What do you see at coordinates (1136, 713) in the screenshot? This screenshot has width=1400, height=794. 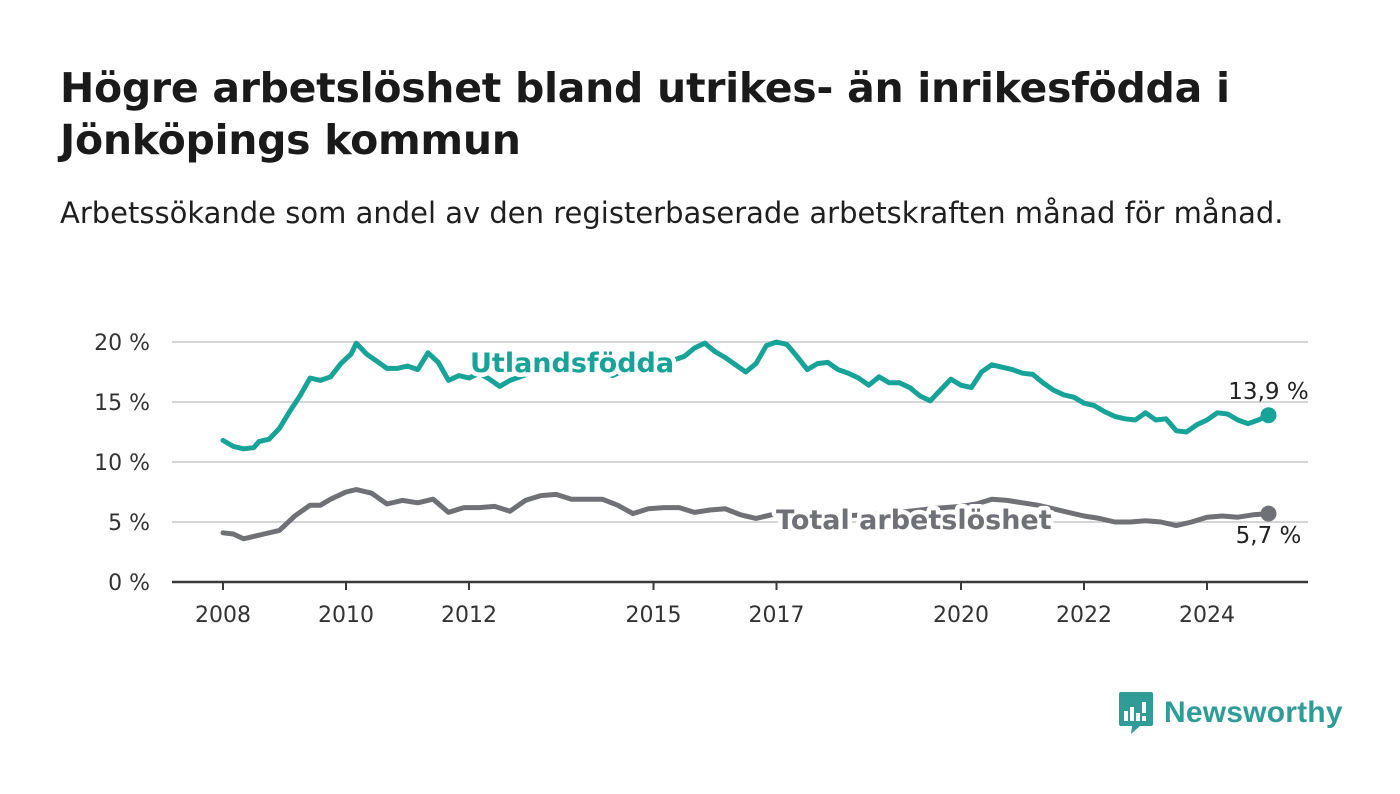 I see `newsworthy-logo-icon` at bounding box center [1136, 713].